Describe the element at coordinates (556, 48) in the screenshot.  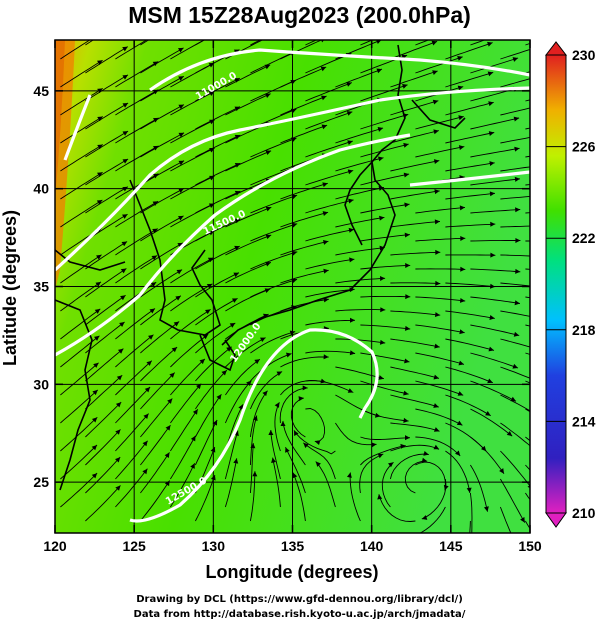
I see `colorbar-top-arrow` at that location.